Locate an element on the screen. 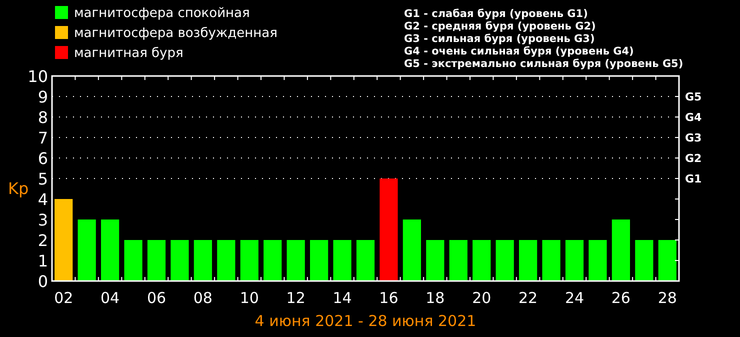  y-tick-label: 7 is located at coordinates (43, 138).